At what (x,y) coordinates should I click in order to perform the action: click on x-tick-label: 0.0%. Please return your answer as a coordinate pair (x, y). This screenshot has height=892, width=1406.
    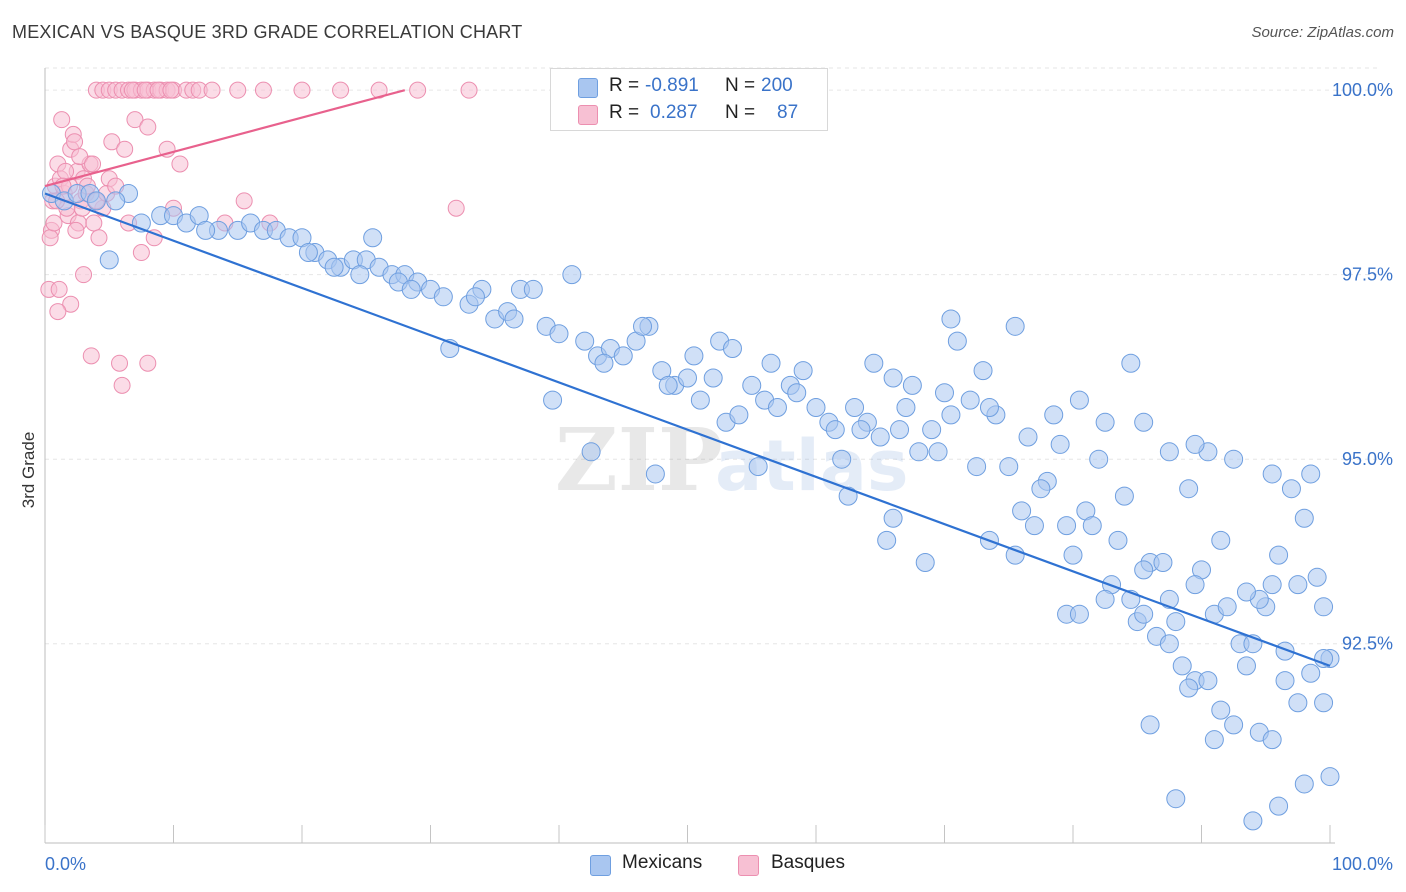
    Looking at the image, I should click on (65, 864).